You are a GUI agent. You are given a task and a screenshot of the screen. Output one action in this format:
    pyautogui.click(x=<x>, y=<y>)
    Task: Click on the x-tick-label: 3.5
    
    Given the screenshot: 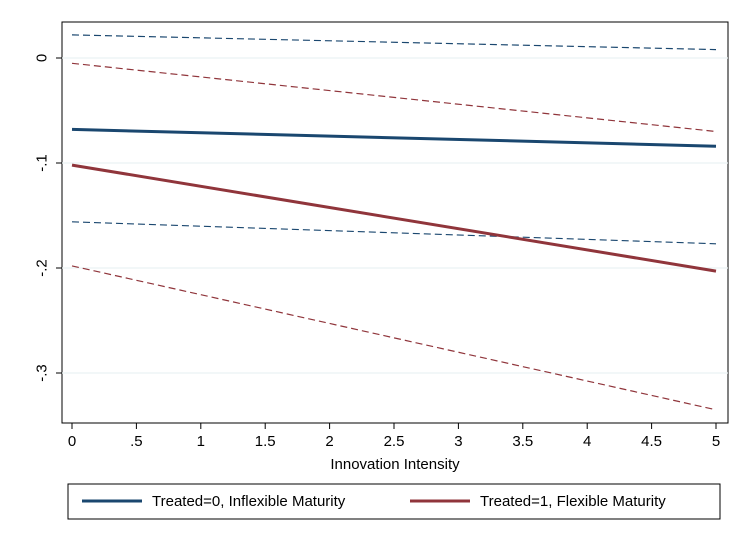 What is the action you would take?
    pyautogui.click(x=522, y=441)
    